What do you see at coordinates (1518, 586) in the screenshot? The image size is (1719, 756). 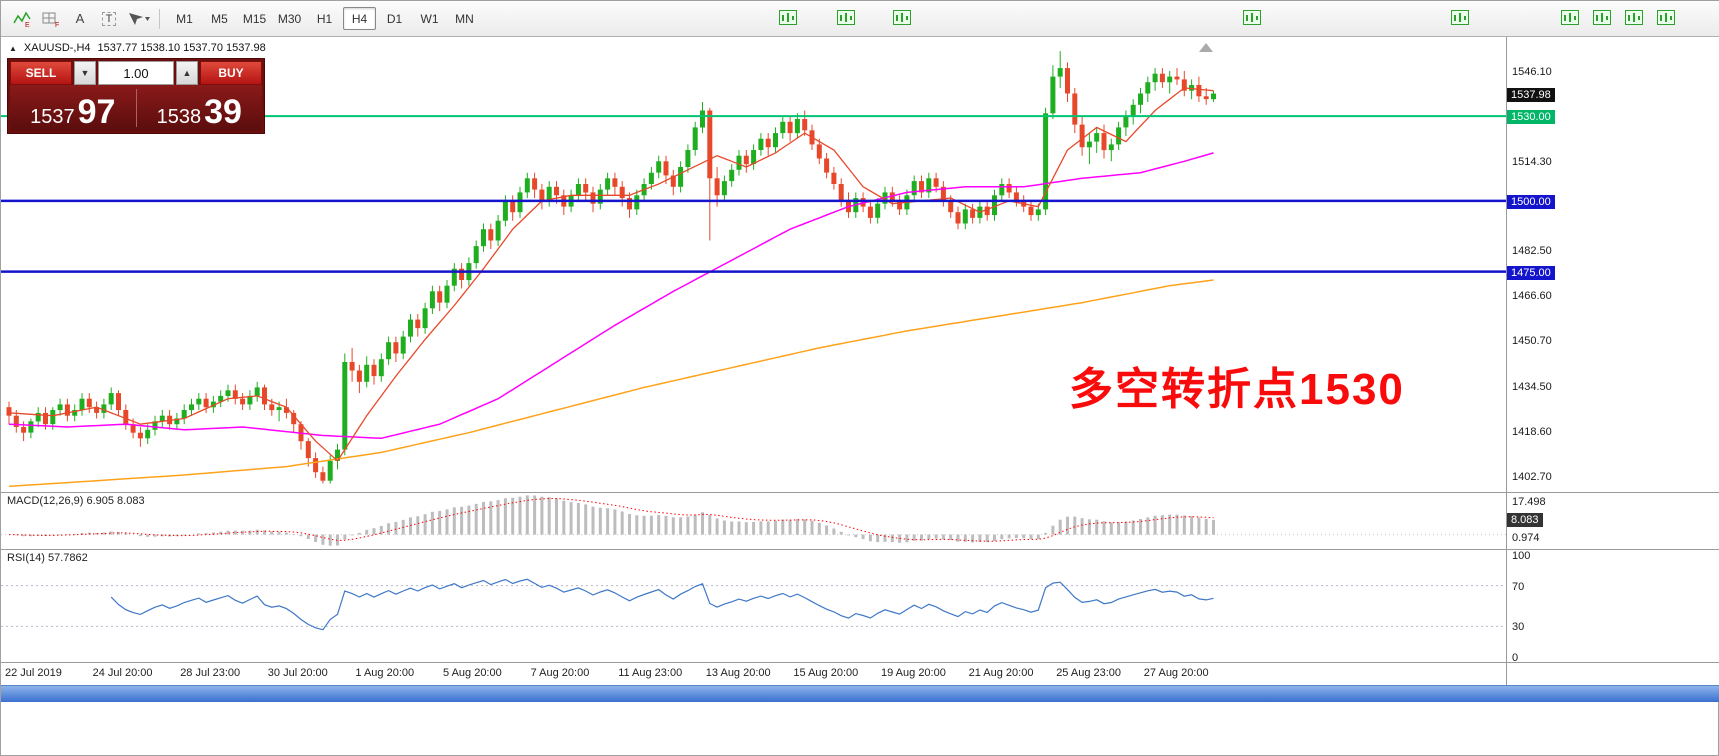 I see `rsi-scale-label: 70` at bounding box center [1518, 586].